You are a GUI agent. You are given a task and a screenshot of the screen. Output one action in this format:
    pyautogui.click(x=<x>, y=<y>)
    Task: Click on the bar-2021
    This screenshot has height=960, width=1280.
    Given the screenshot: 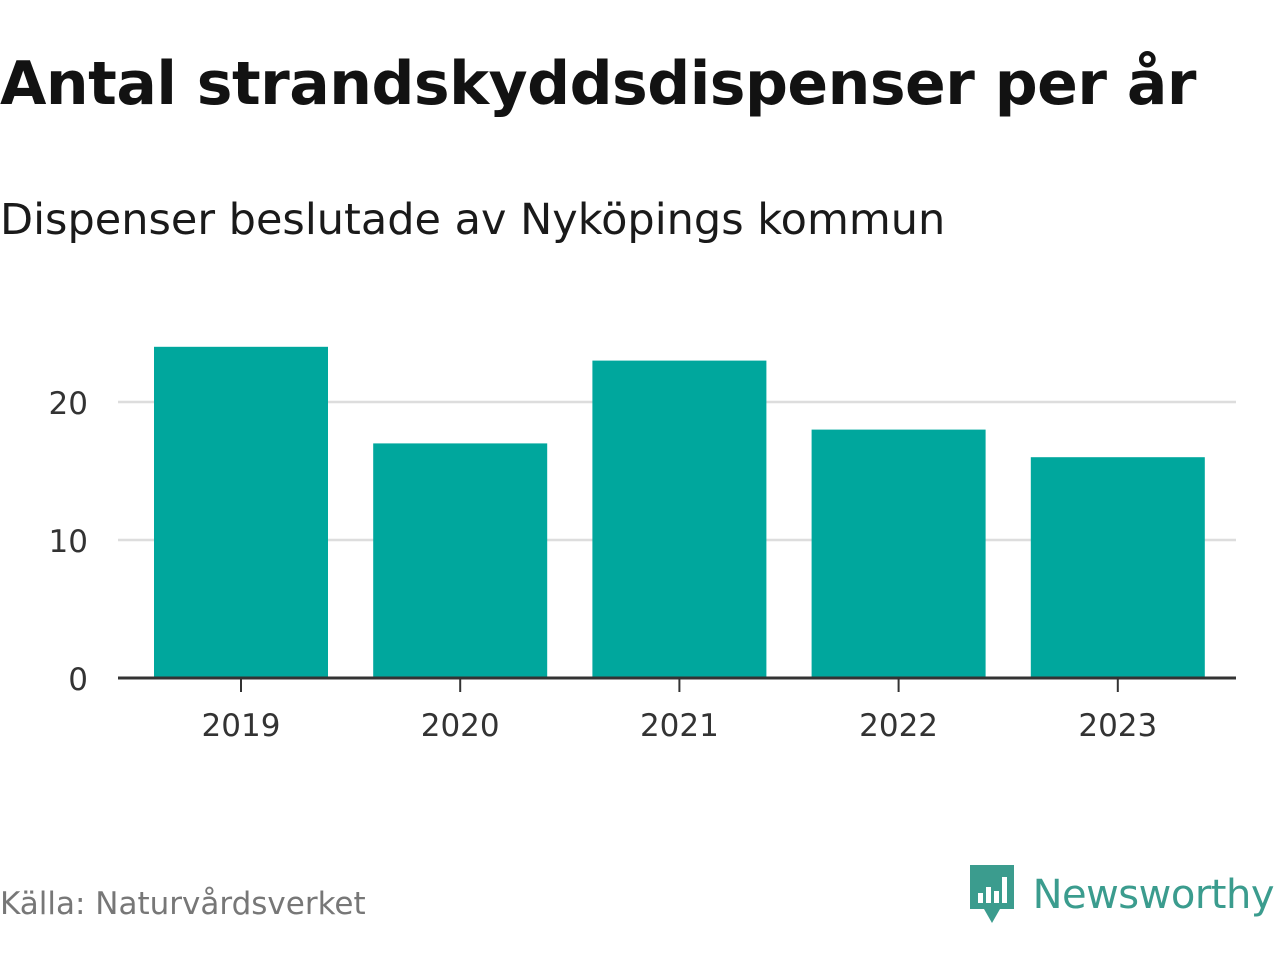 What is the action you would take?
    pyautogui.click(x=679, y=519)
    